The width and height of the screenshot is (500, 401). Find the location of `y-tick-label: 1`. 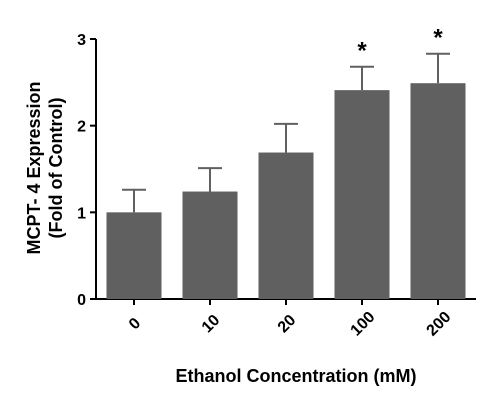

y-tick-label: 1 is located at coordinates (81, 213).